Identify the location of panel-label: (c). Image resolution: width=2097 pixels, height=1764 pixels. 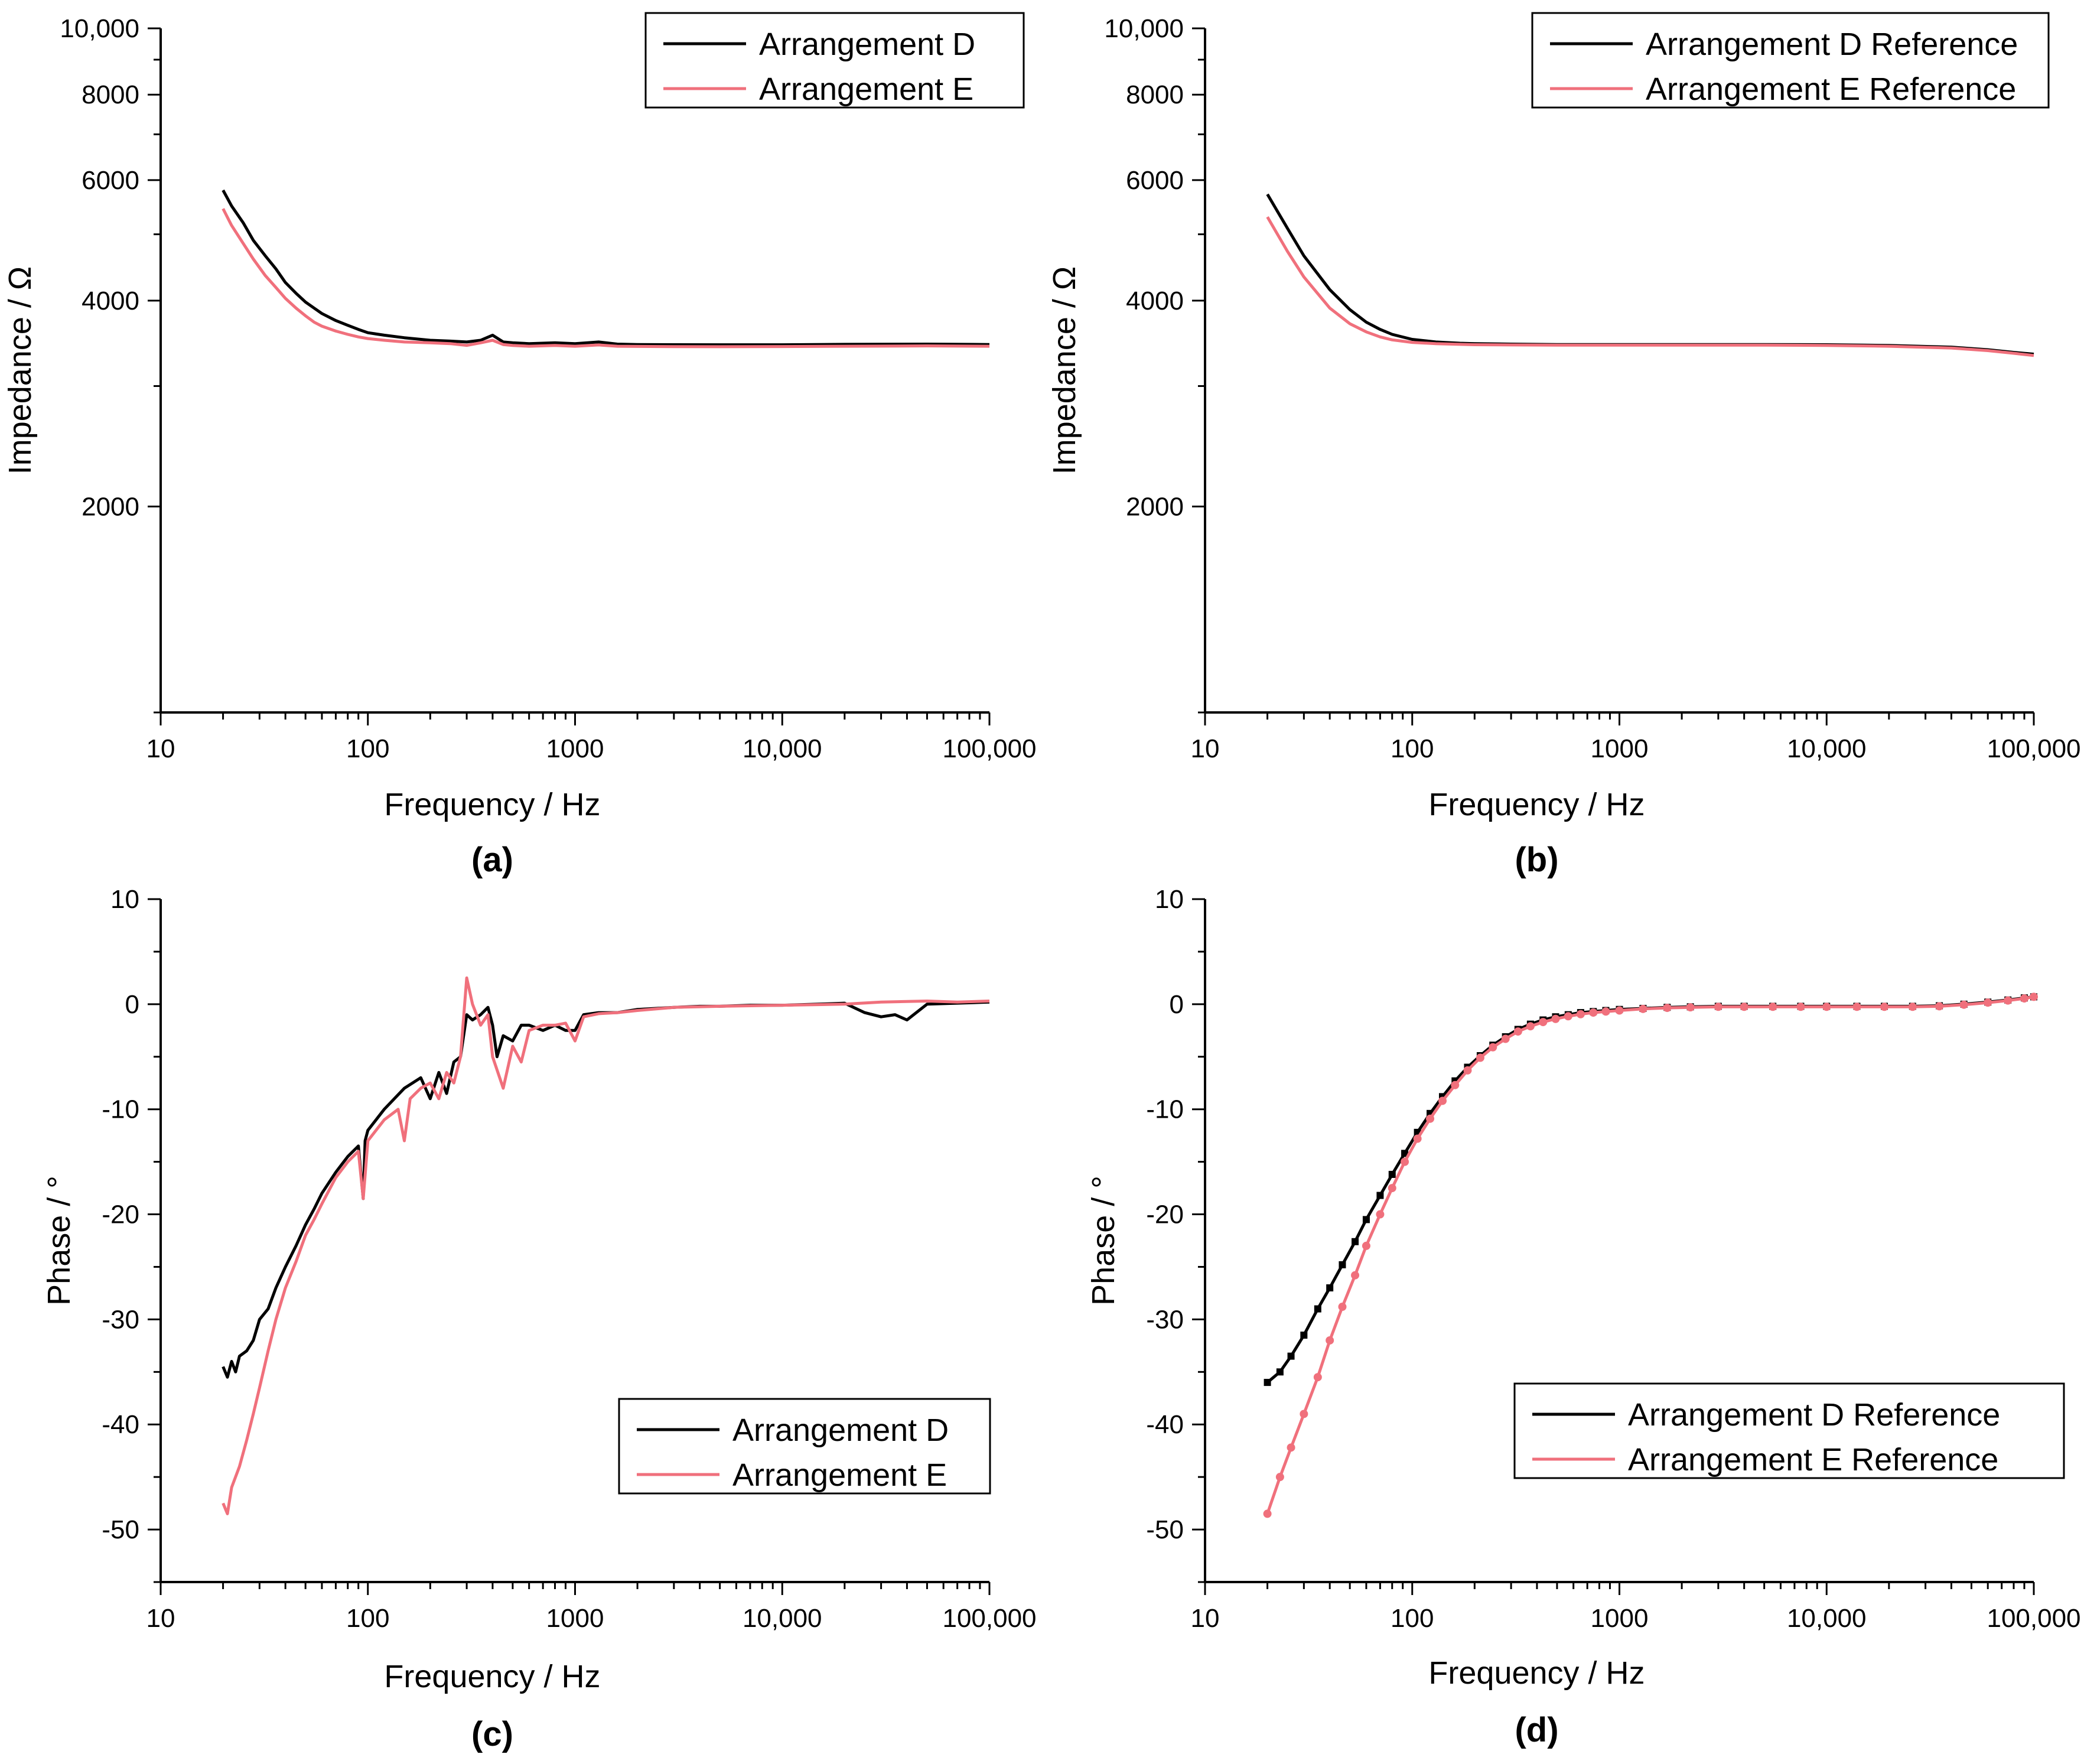
(492, 1734).